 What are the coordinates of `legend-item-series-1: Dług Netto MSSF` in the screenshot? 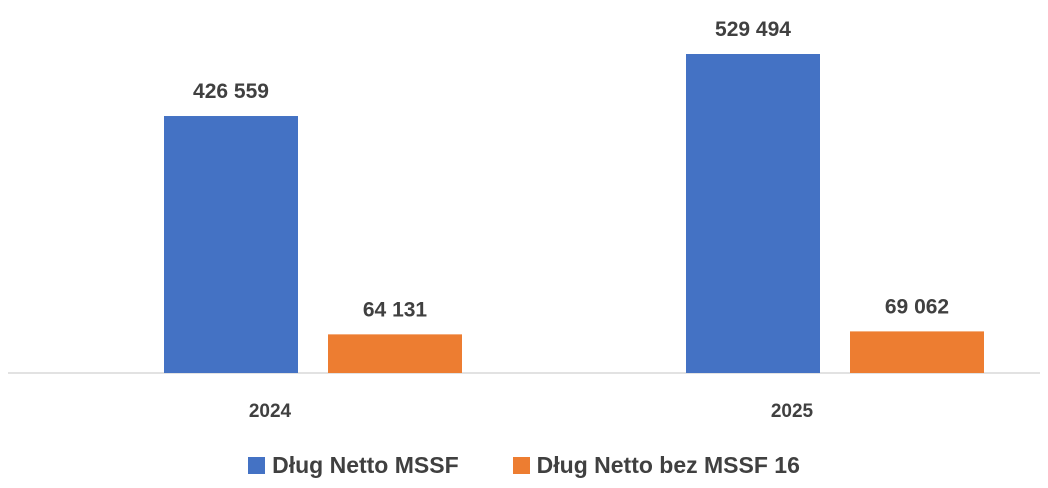 It's located at (353, 465).